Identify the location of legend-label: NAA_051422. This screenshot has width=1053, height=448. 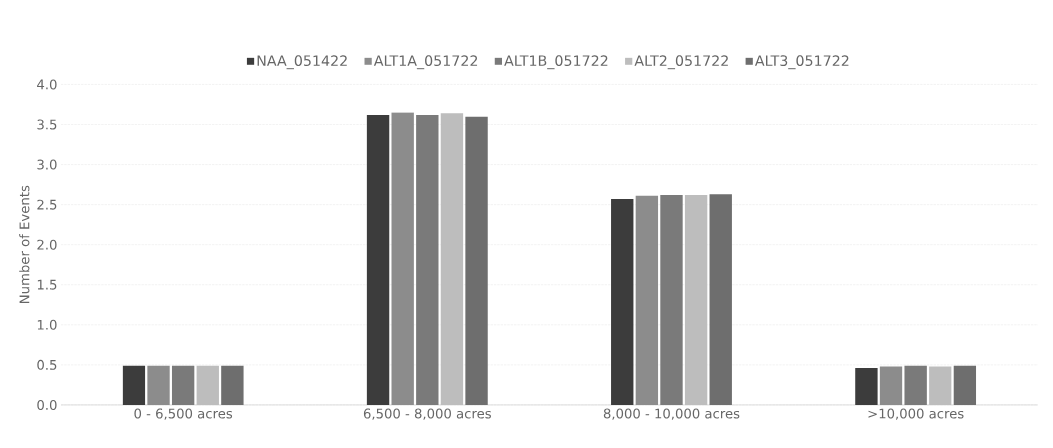
(302, 62).